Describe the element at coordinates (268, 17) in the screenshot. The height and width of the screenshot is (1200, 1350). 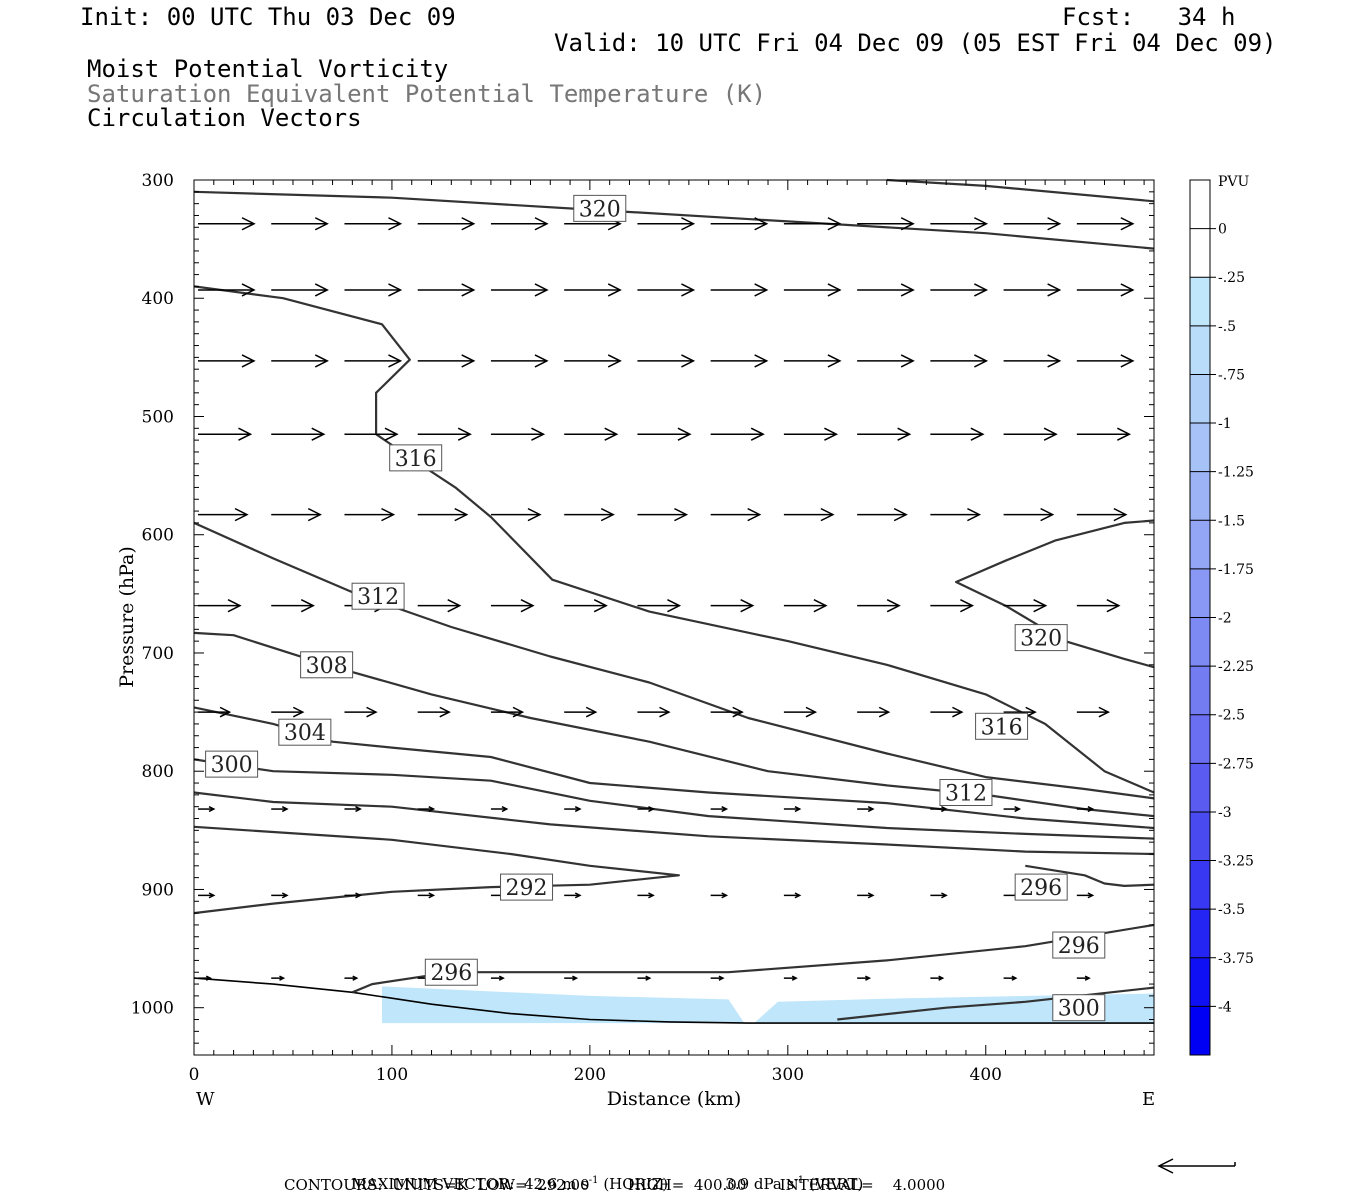
I see `init-time: Init: 00 UTC Thu 03 Dec 09` at that location.